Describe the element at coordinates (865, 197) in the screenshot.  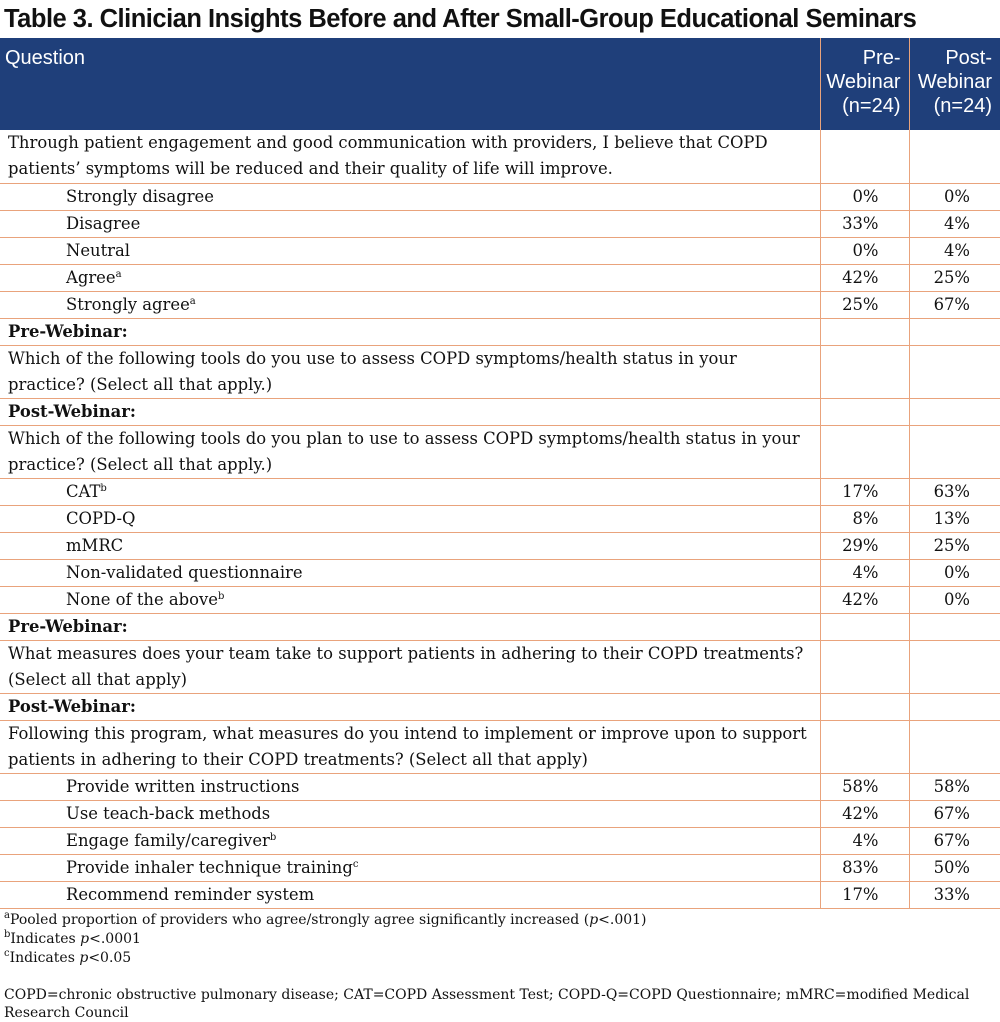
I see `pre-webinar-value: 0%` at that location.